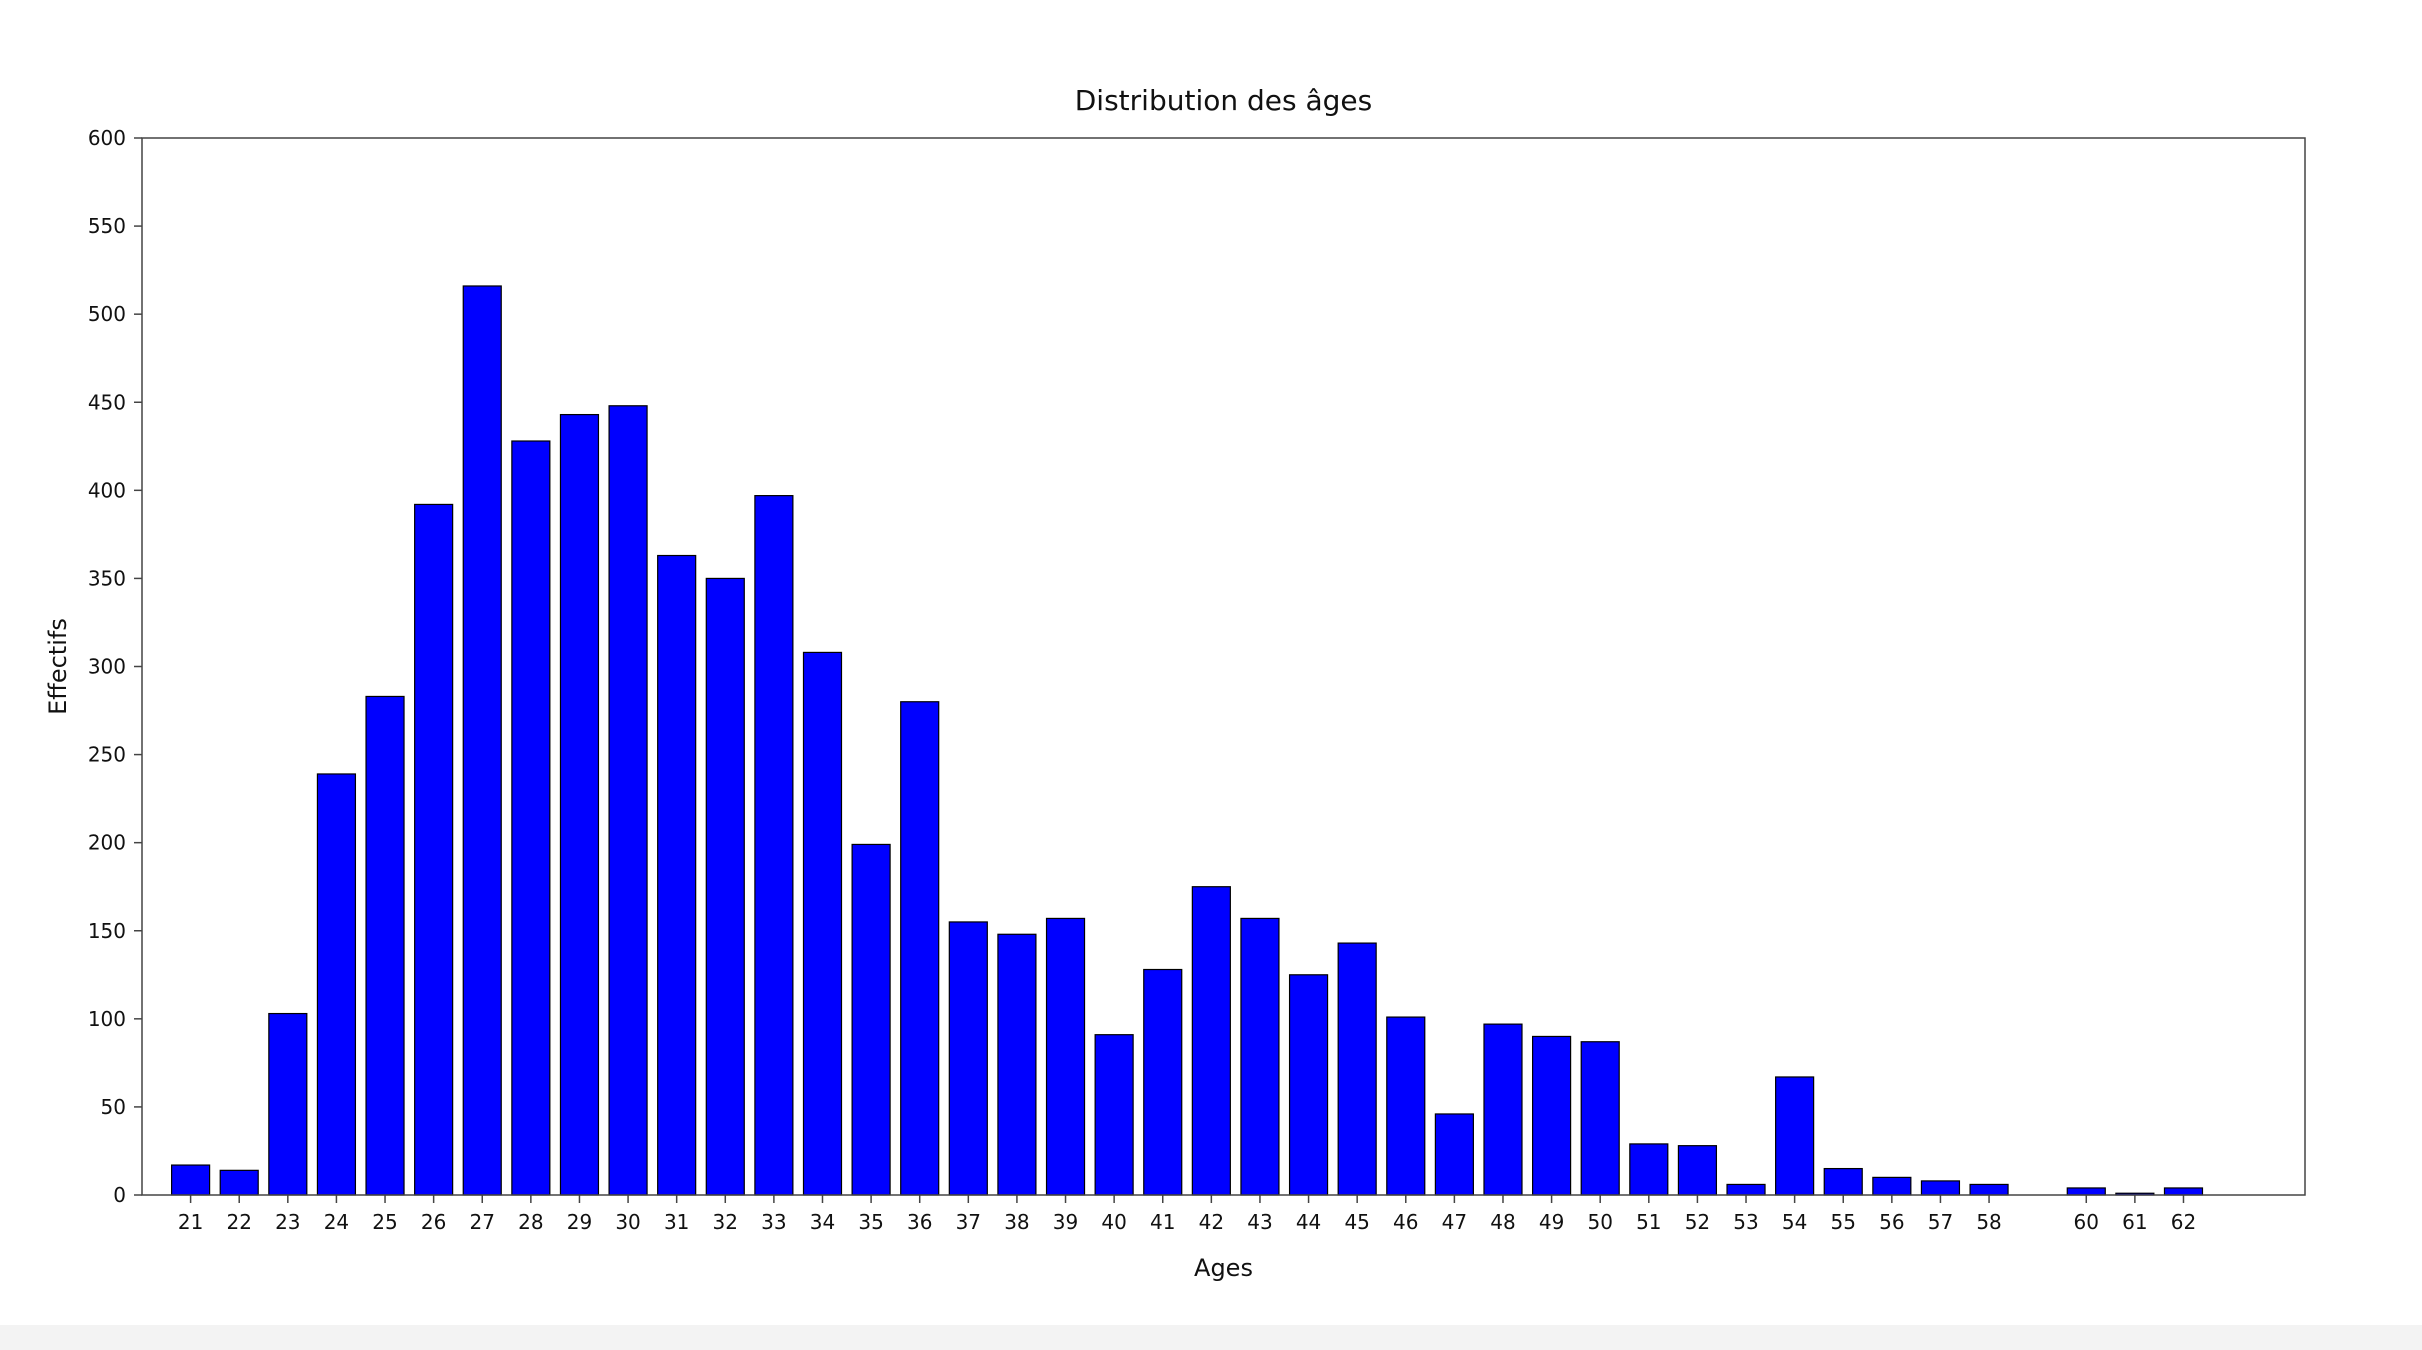  Describe the element at coordinates (1016, 1222) in the screenshot. I see `x-tick-label: 38` at that location.